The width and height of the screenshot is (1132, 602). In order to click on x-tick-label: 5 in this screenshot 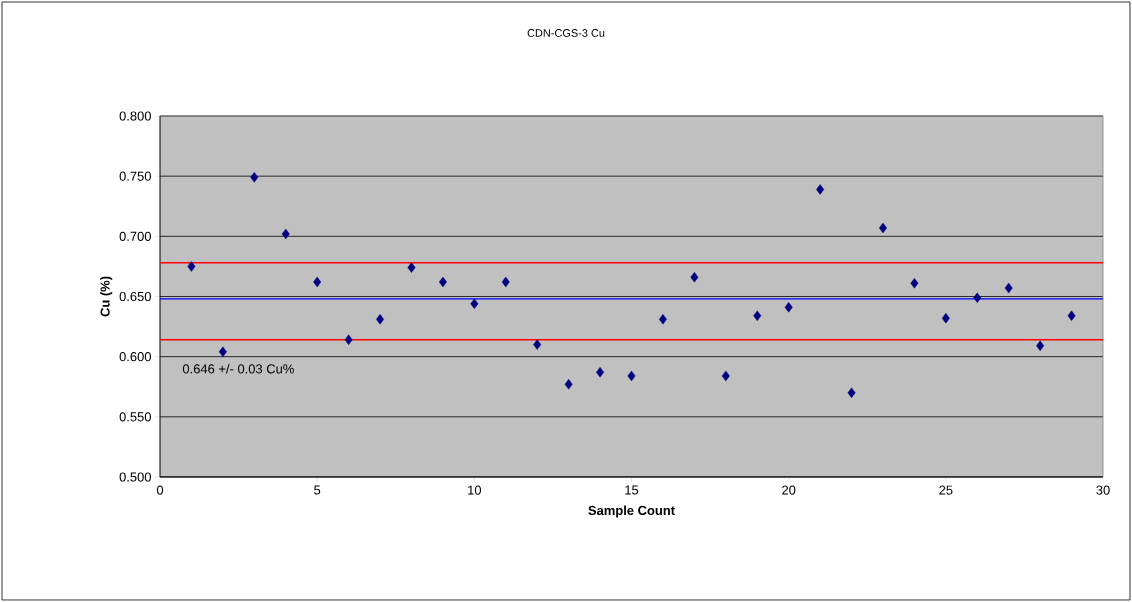, I will do `click(317, 490)`.